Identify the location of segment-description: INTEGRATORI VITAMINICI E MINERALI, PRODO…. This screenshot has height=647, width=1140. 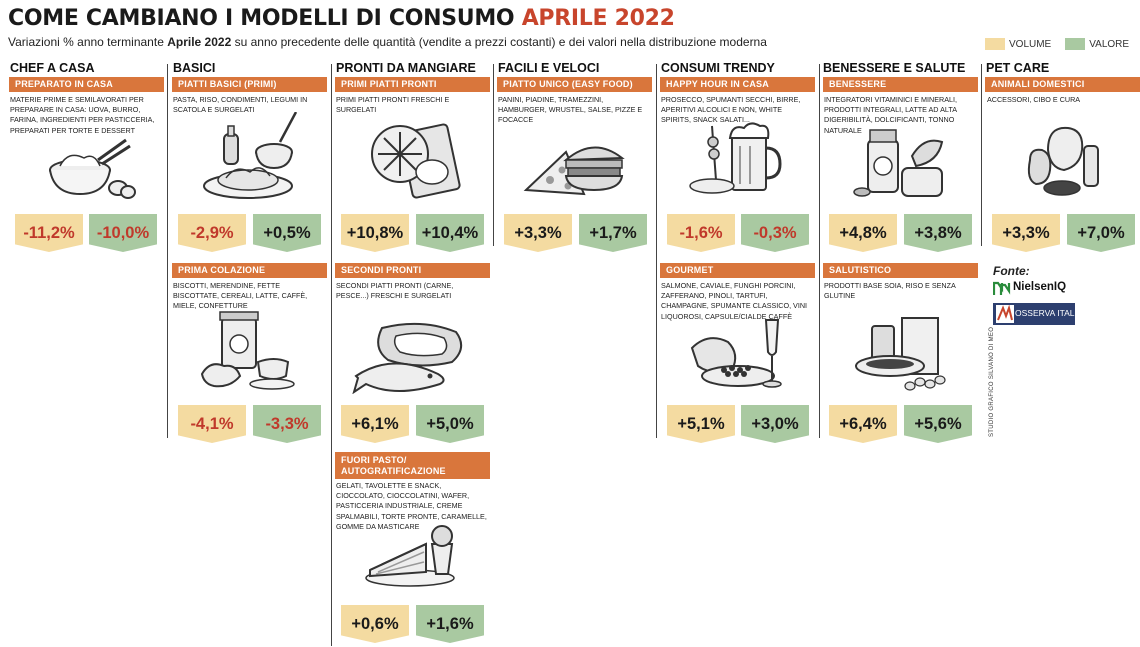
(890, 115).